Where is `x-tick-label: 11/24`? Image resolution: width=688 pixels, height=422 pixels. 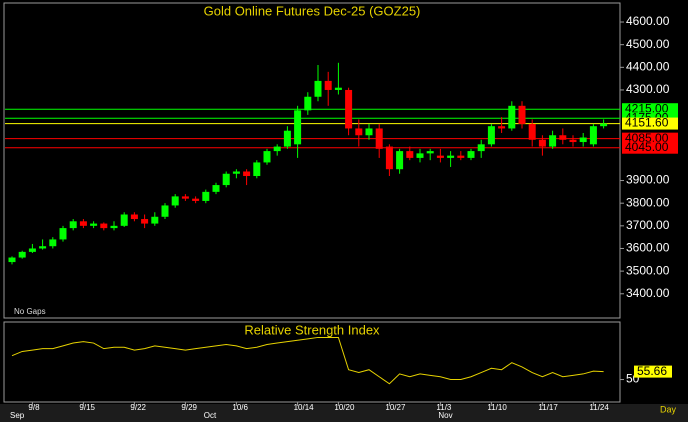 x-tick-label: 11/24 is located at coordinates (599, 407).